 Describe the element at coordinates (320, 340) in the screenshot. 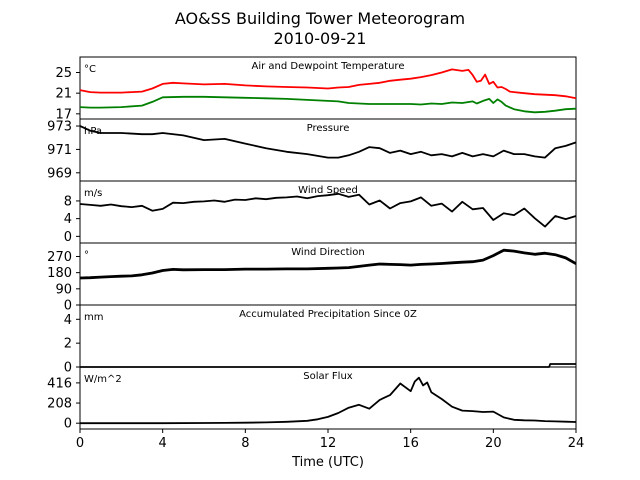

I see `panel-5: 0 2 4 mm Accumulated Precipitation Since 0Z` at that location.